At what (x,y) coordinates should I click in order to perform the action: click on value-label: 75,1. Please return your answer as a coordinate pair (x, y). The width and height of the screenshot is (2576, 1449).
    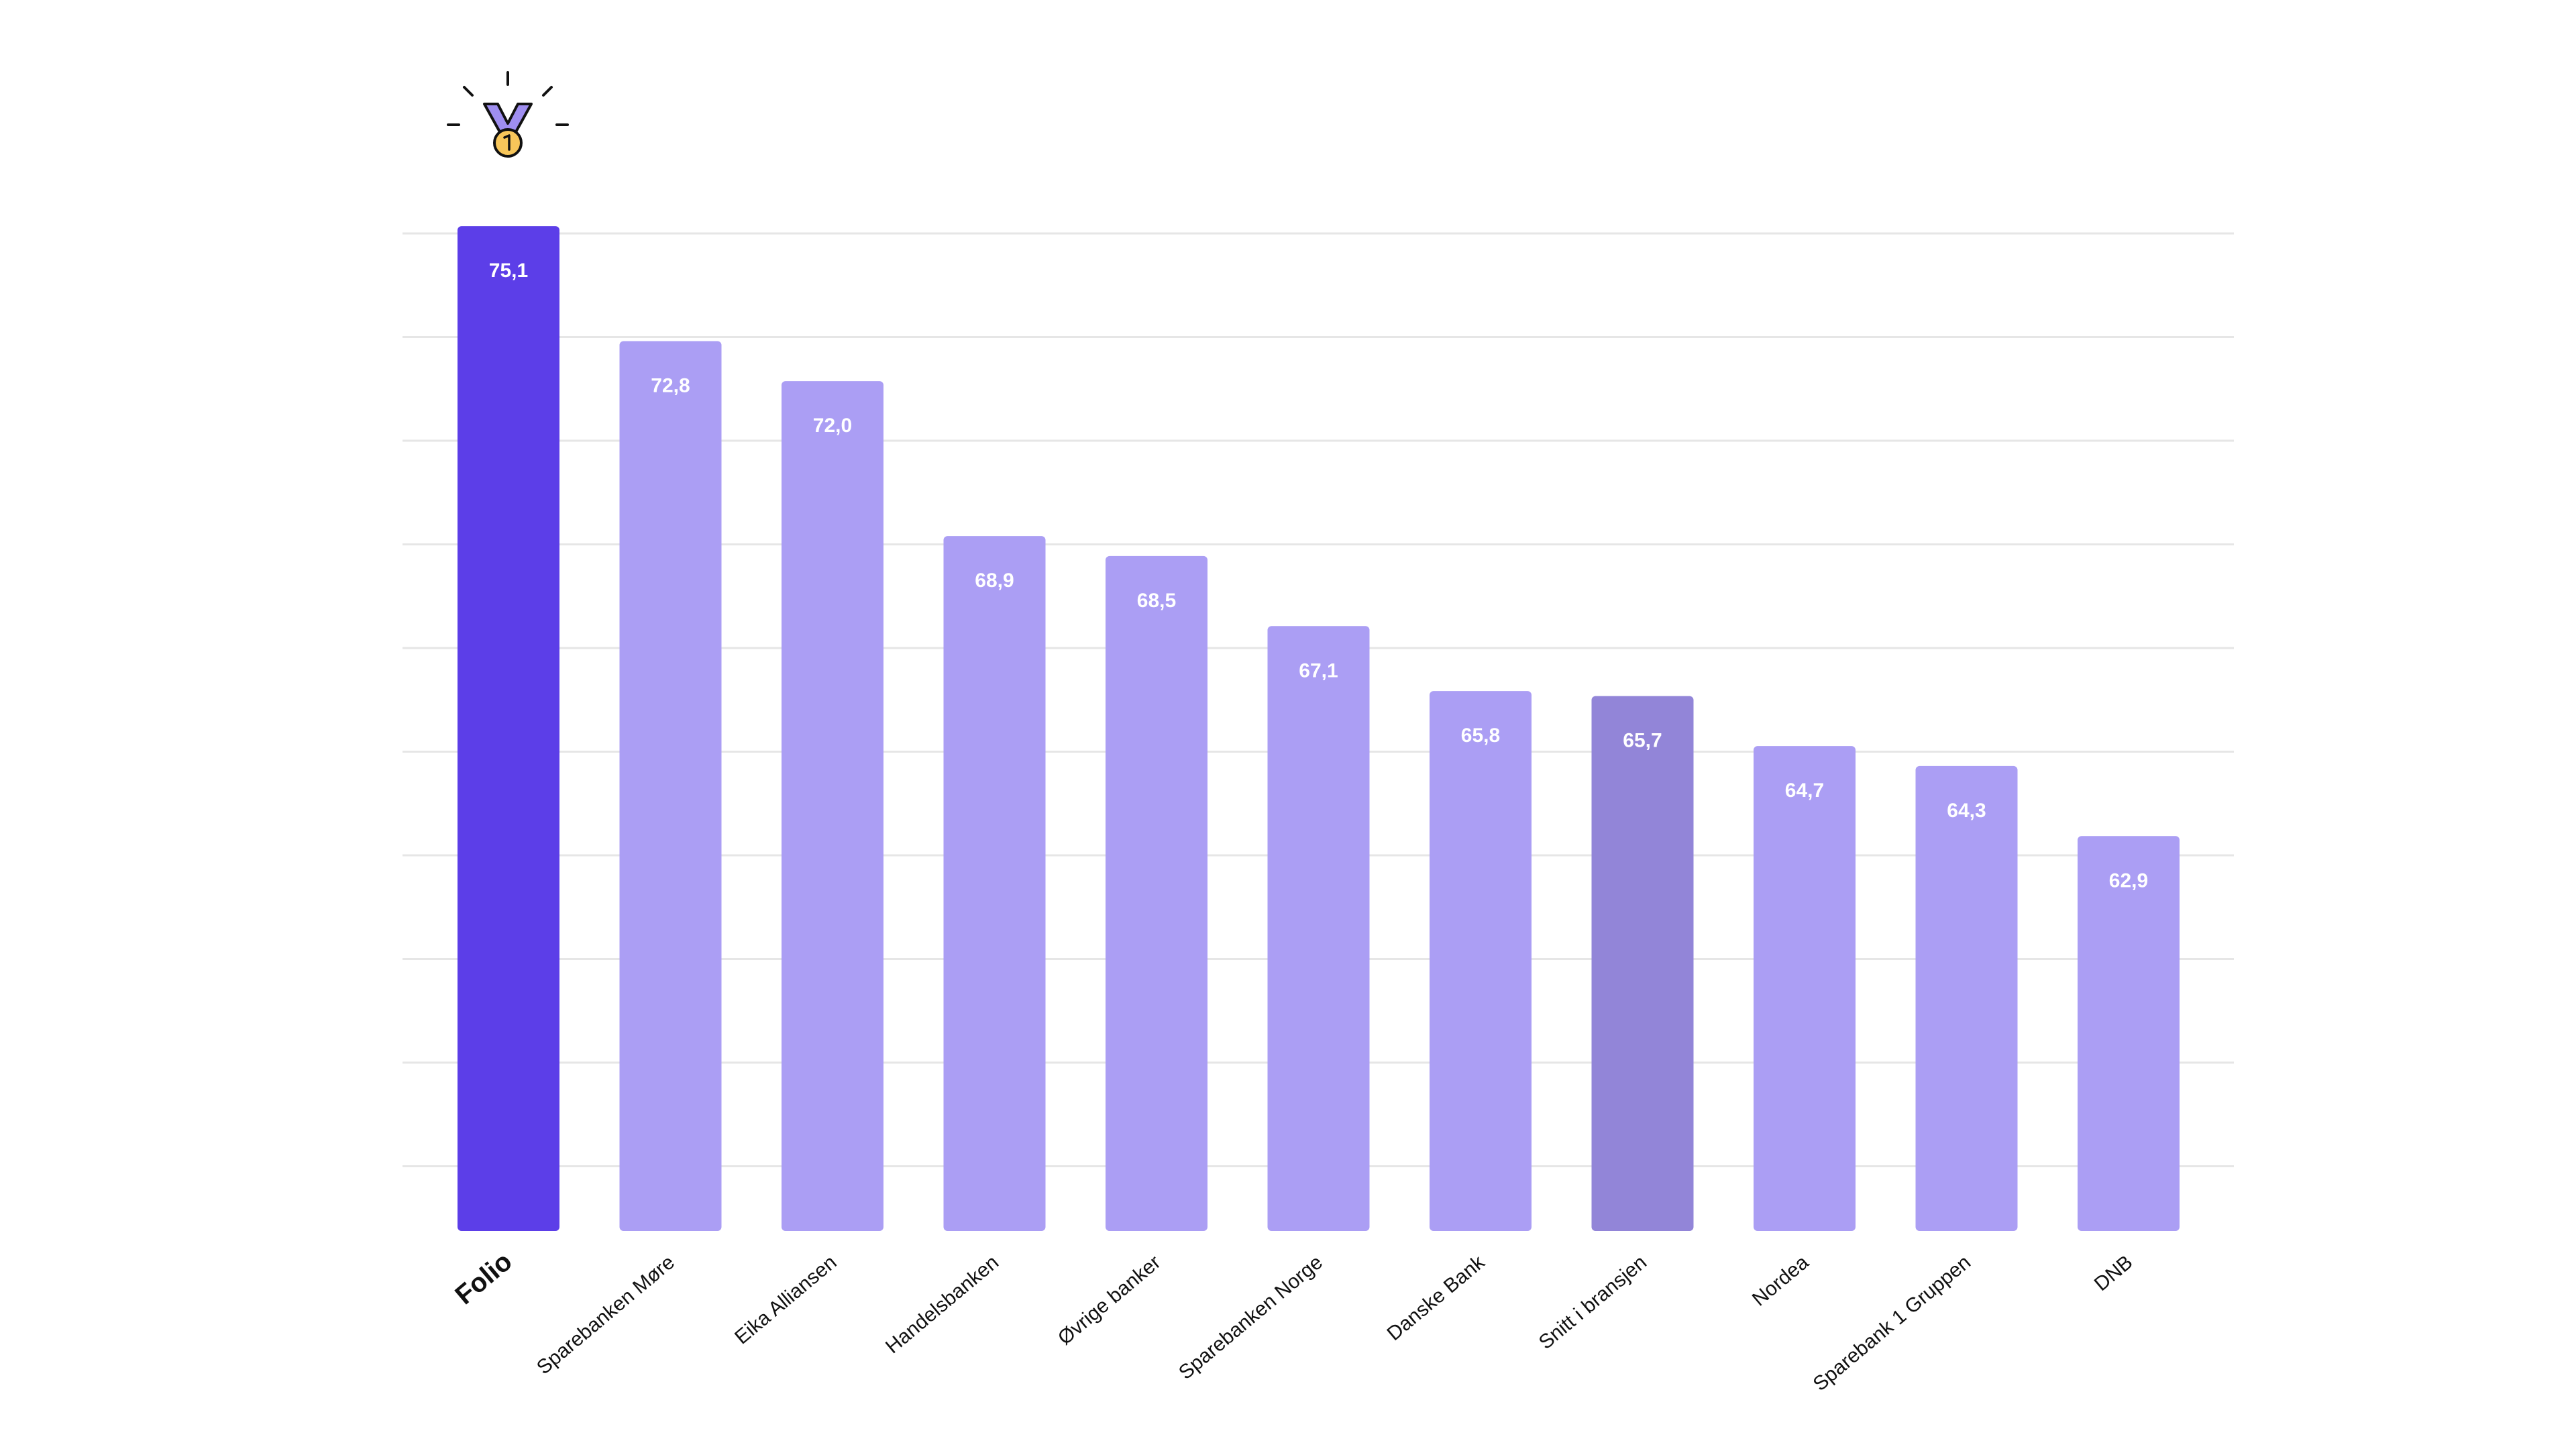
    Looking at the image, I should click on (508, 271).